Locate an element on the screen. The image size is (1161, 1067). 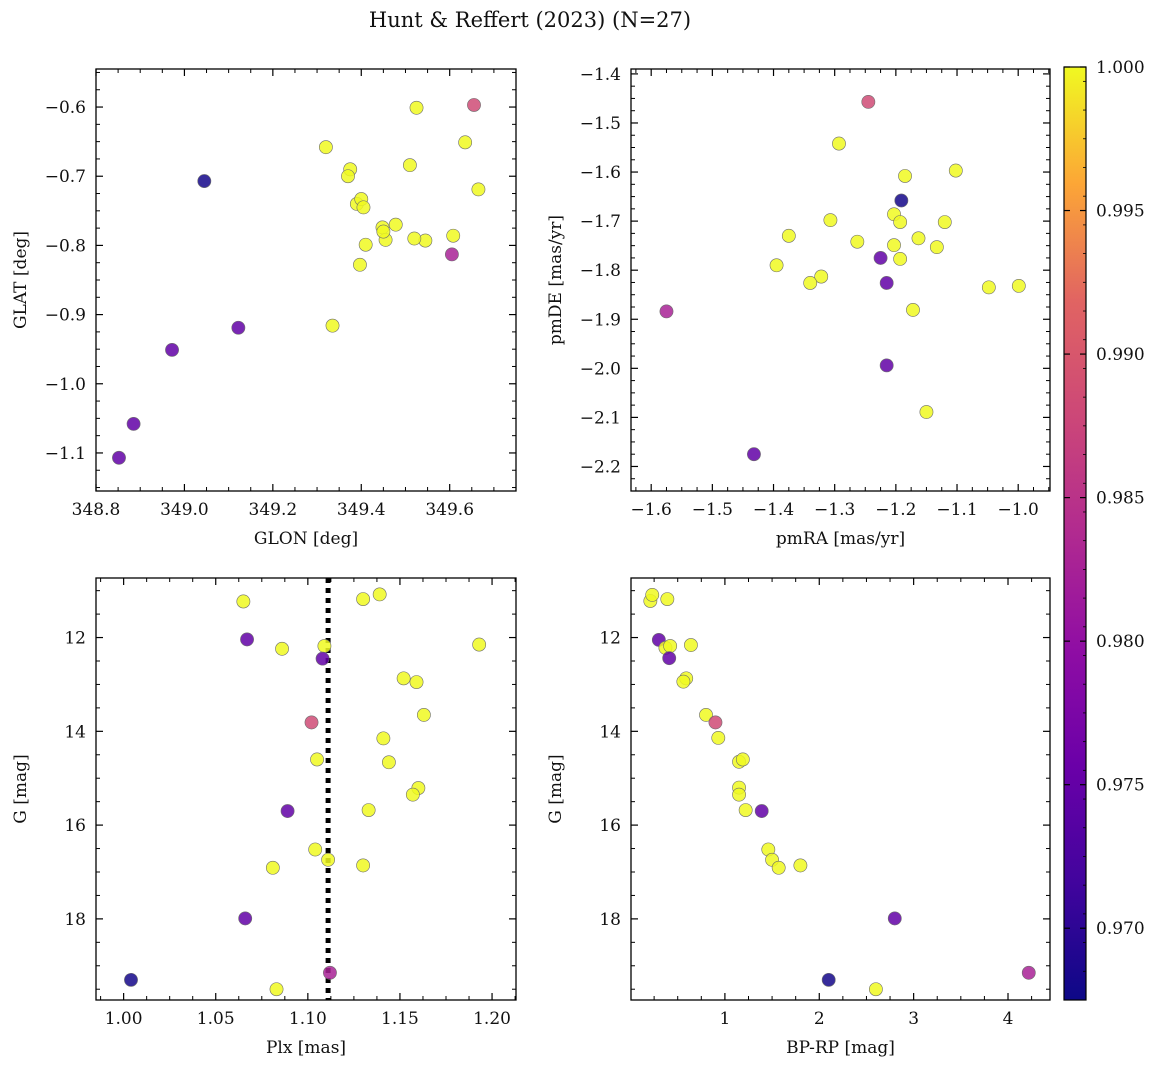
colorbar-tick-label: 0.990 is located at coordinates (1120, 355).